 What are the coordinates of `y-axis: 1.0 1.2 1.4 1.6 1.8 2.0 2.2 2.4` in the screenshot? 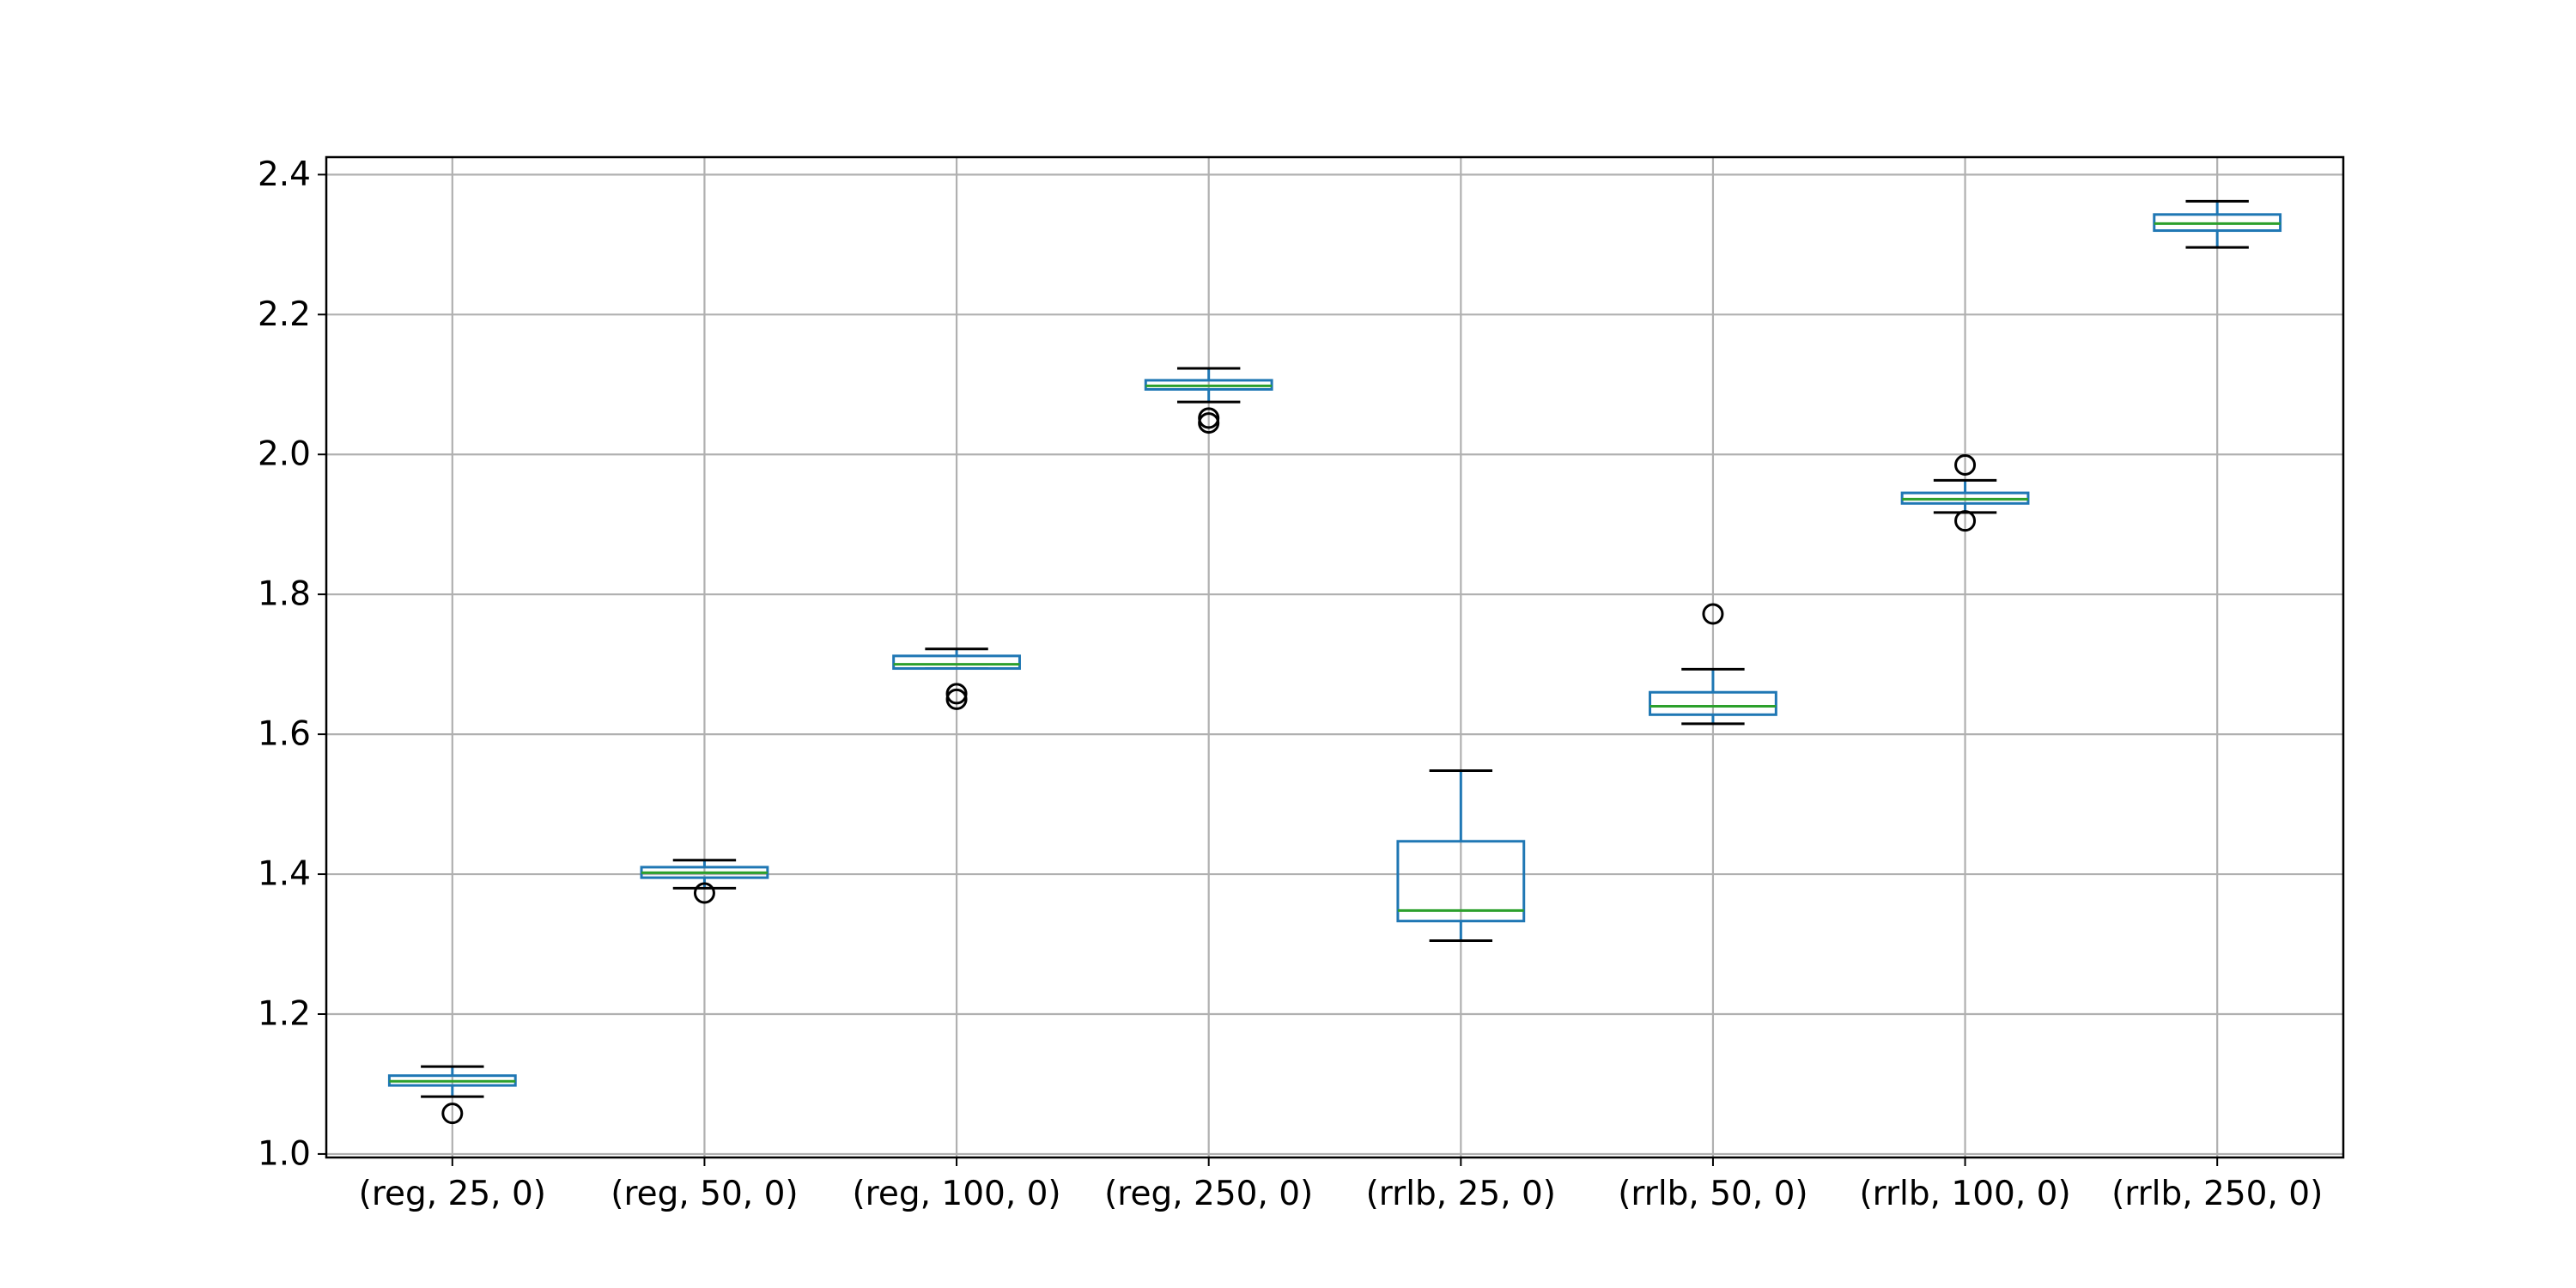 It's located at (292, 664).